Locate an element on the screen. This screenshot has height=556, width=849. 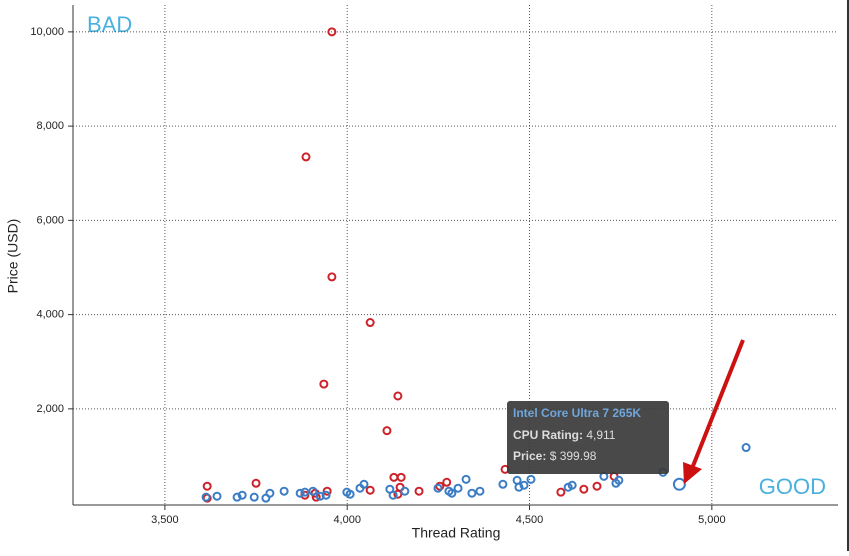
x-tick-label: 5,000 is located at coordinates (712, 520).